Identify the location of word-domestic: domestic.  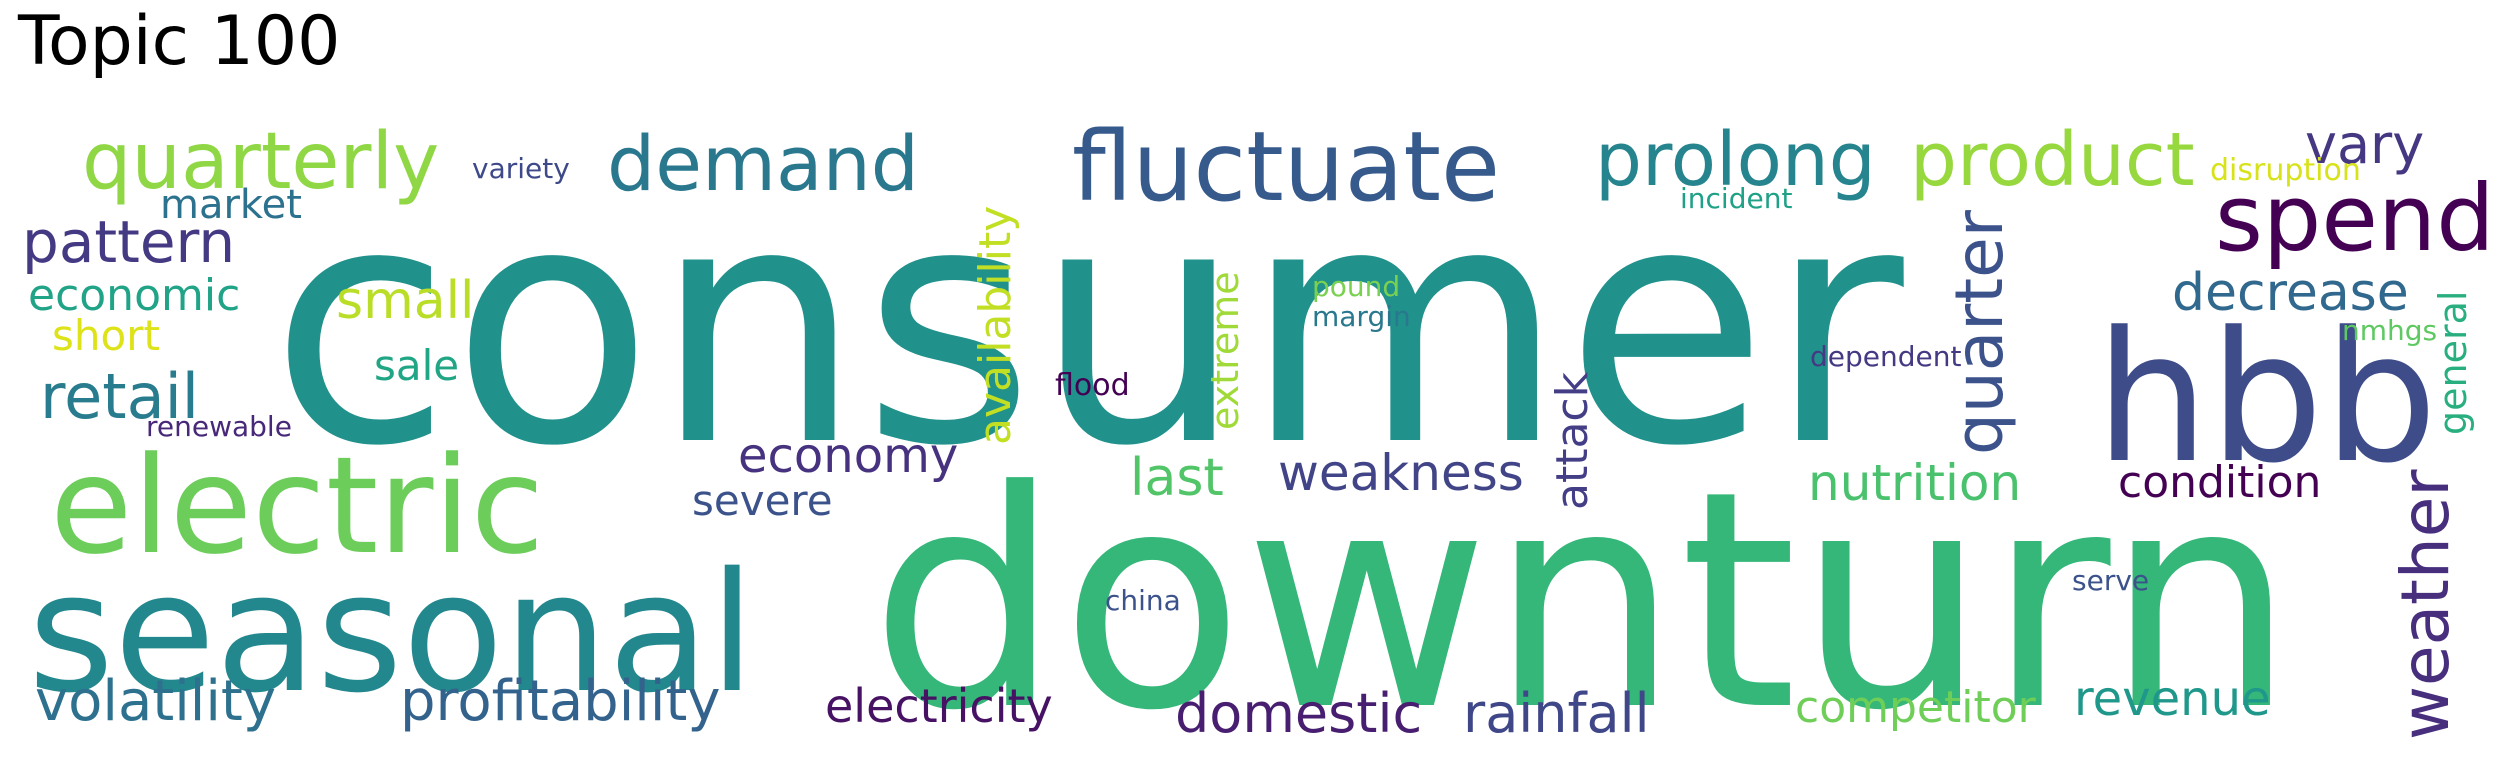
(1298, 713).